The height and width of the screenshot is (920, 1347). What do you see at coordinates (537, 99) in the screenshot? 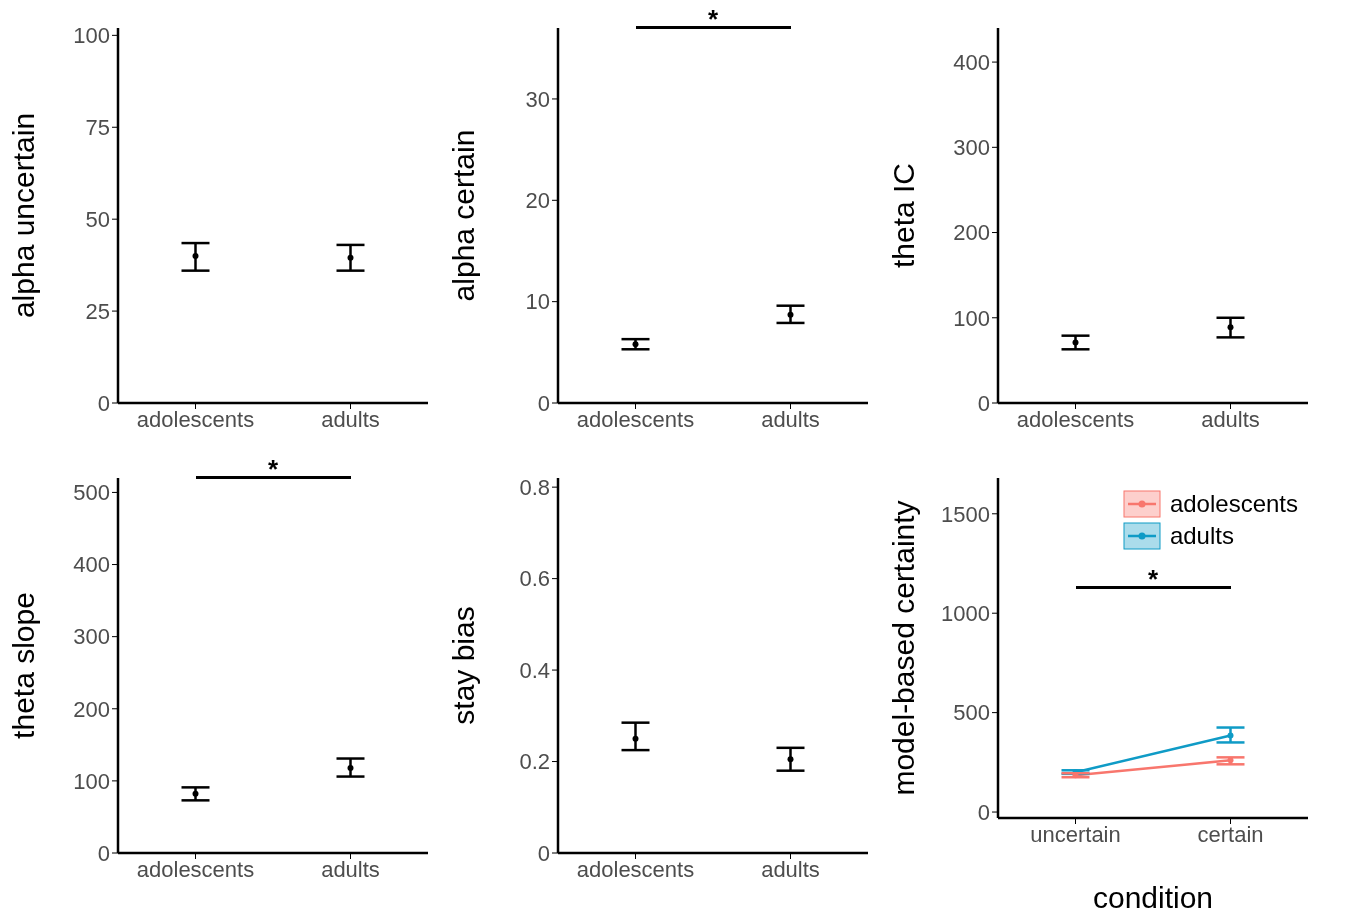
I see `y-tick-label: 30` at bounding box center [537, 99].